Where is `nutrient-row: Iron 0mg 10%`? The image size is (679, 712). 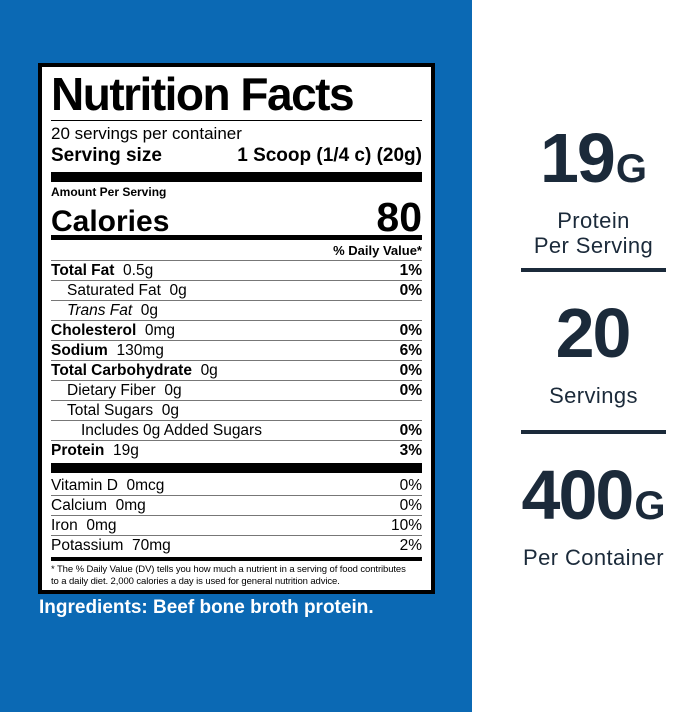 nutrient-row: Iron 0mg 10% is located at coordinates (236, 525).